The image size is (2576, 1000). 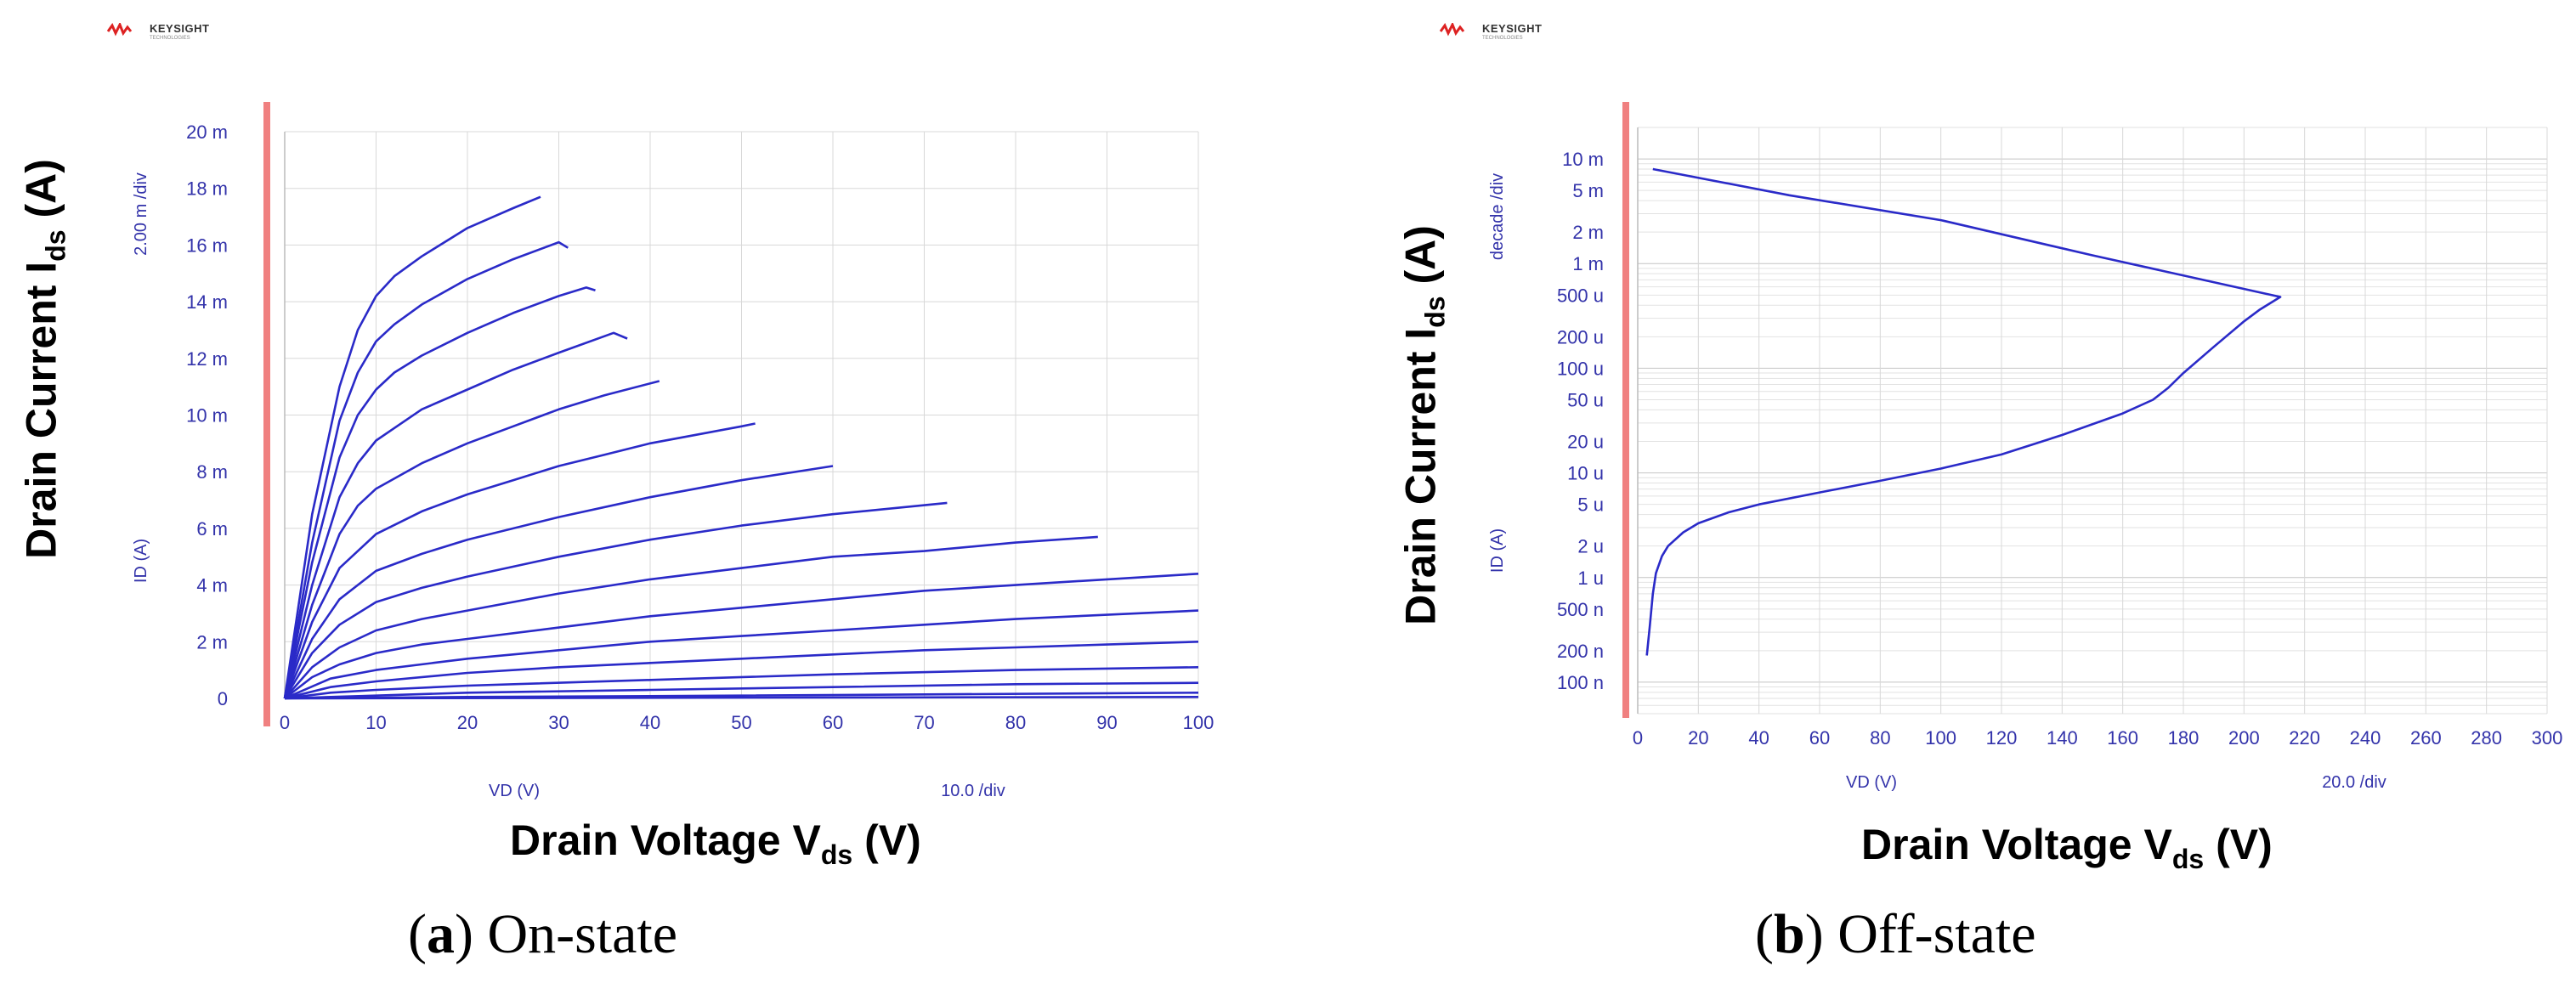 I want to click on x-scale-label: 10.0 /div, so click(x=973, y=791).